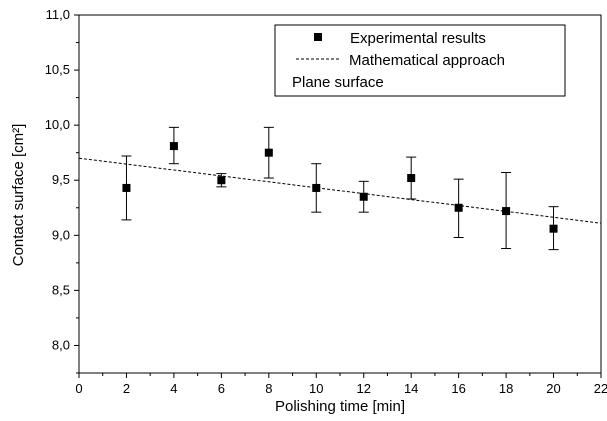 The width and height of the screenshot is (607, 421). Describe the element at coordinates (221, 388) in the screenshot. I see `x-tick-label: 6` at that location.